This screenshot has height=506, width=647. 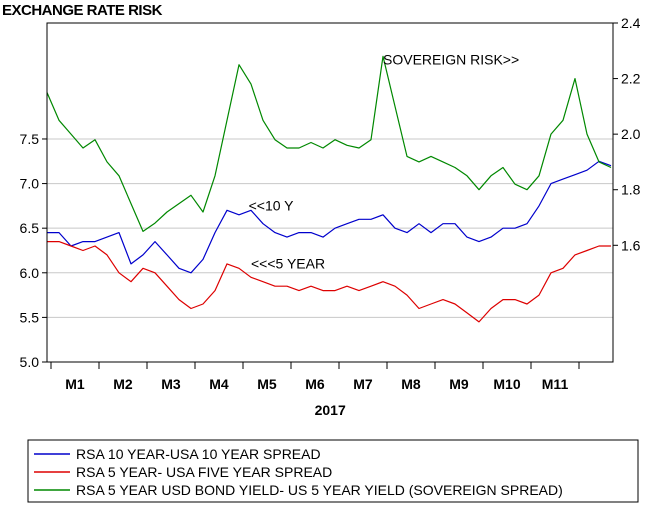 What do you see at coordinates (75, 384) in the screenshot?
I see `x-axis-tick-label: M1` at bounding box center [75, 384].